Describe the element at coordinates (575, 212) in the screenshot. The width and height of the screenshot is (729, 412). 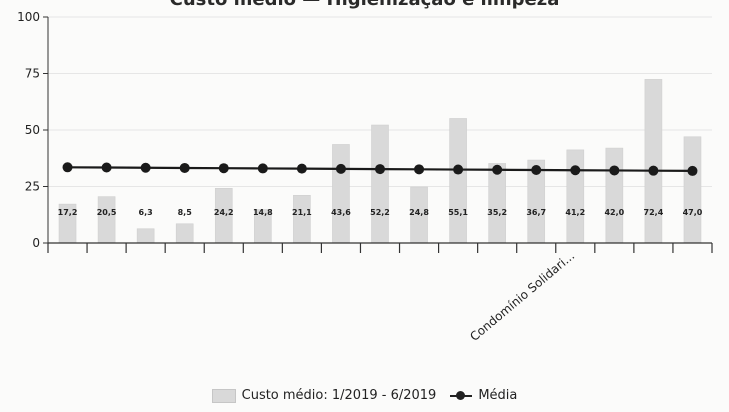
I see `data-label: 41,2` at that location.